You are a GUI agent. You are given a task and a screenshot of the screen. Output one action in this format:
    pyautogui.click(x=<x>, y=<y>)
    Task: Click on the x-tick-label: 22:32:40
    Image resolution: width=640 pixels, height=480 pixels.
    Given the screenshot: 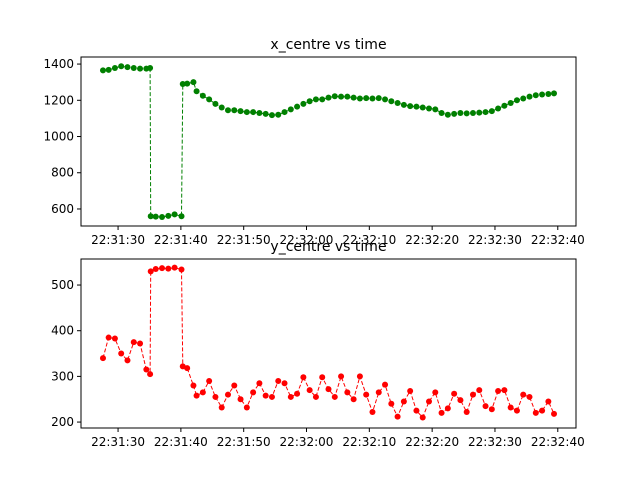 What is the action you would take?
    pyautogui.click(x=558, y=442)
    